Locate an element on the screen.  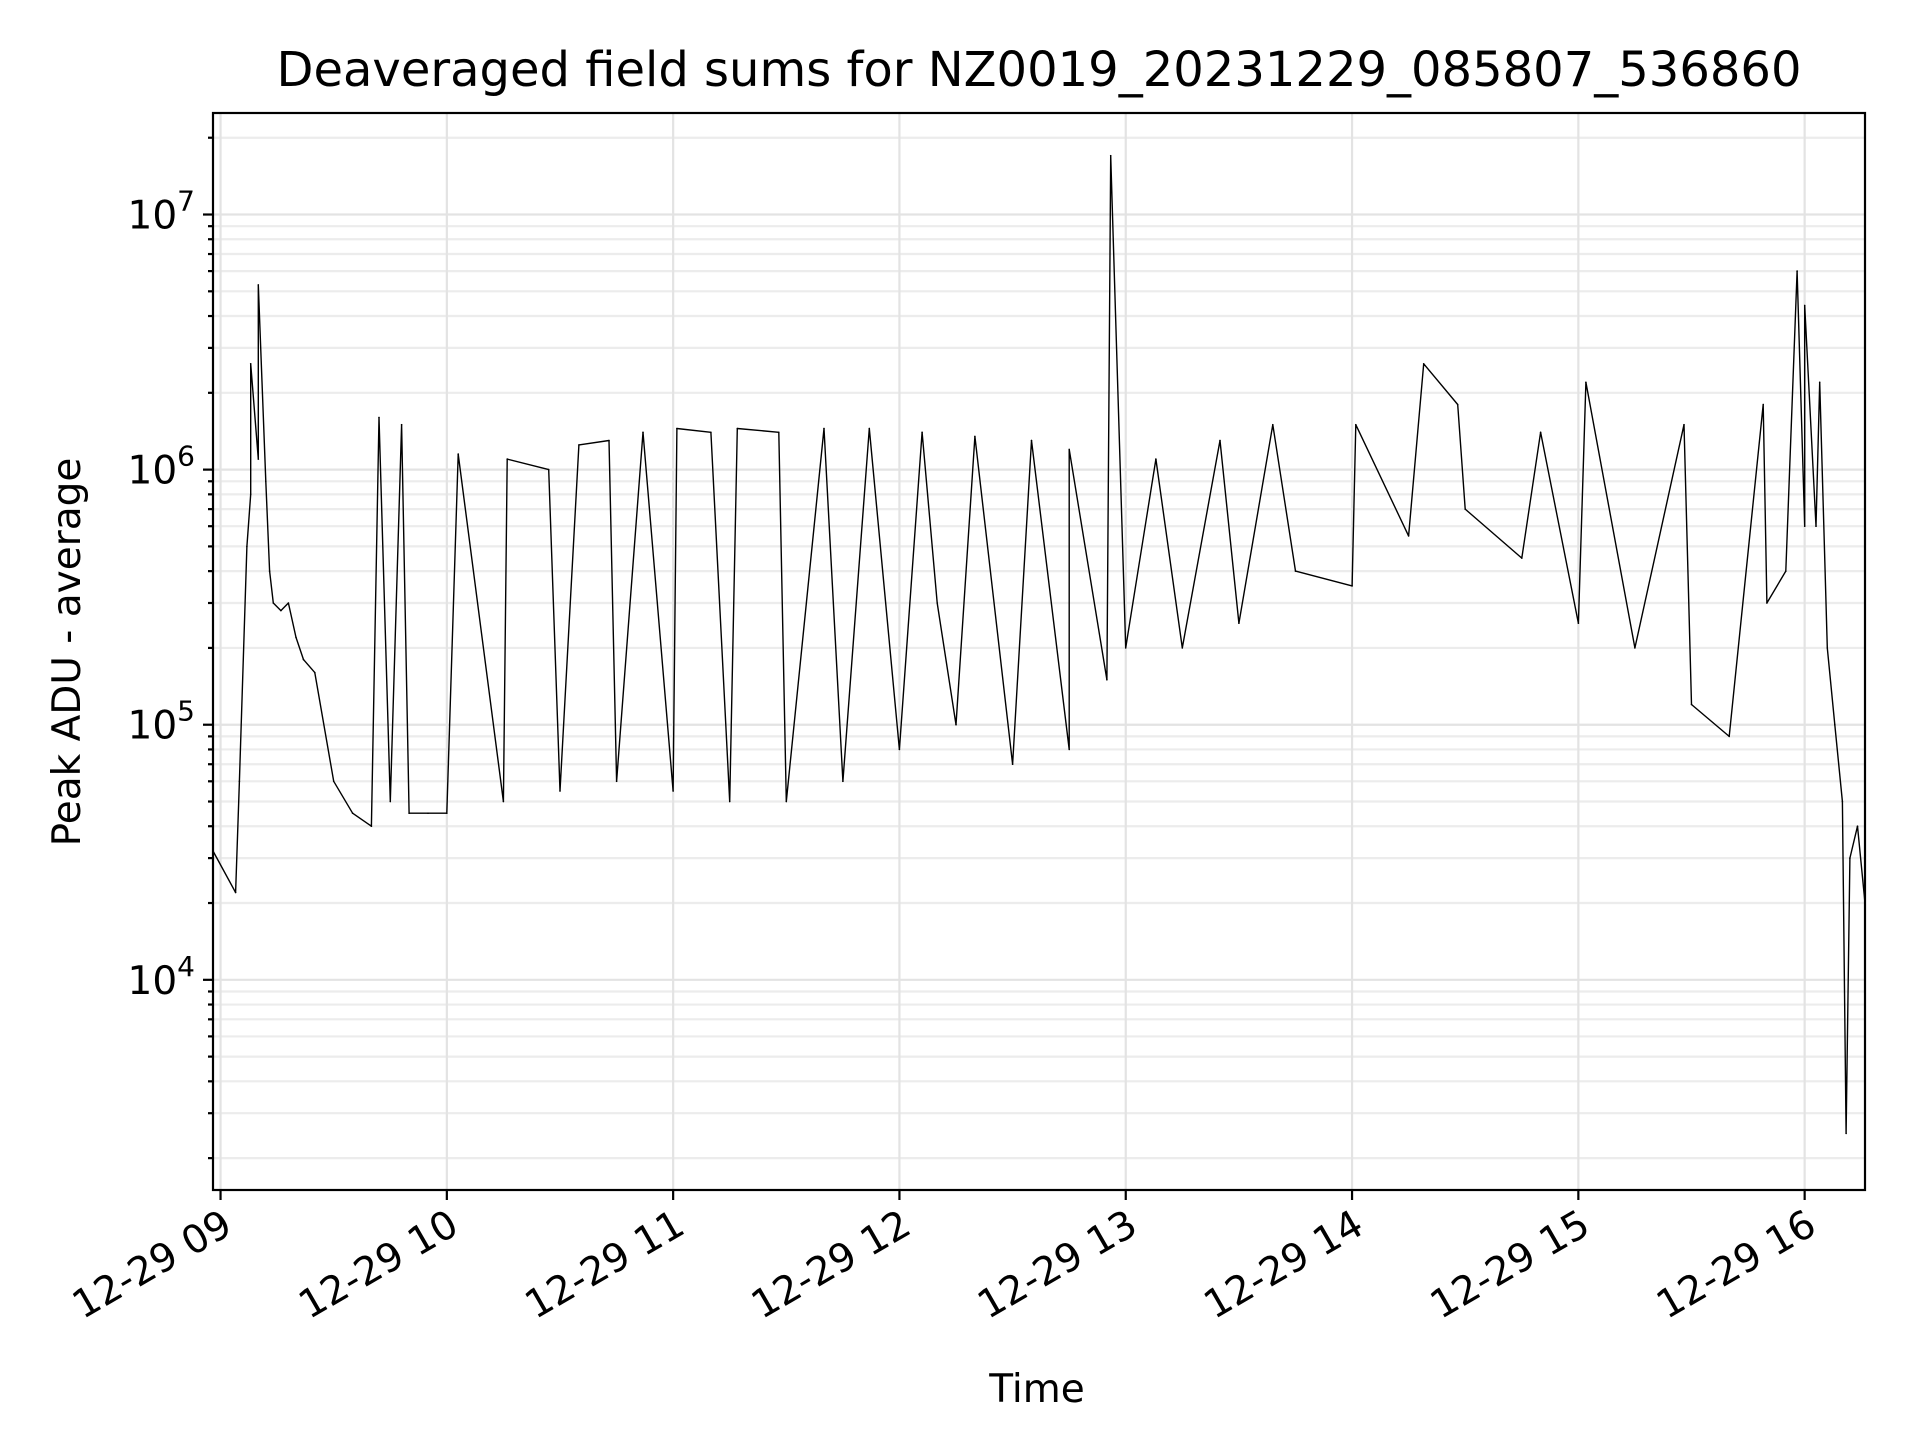
x-tick-label: 12-29 16 is located at coordinates (1736, 1265).